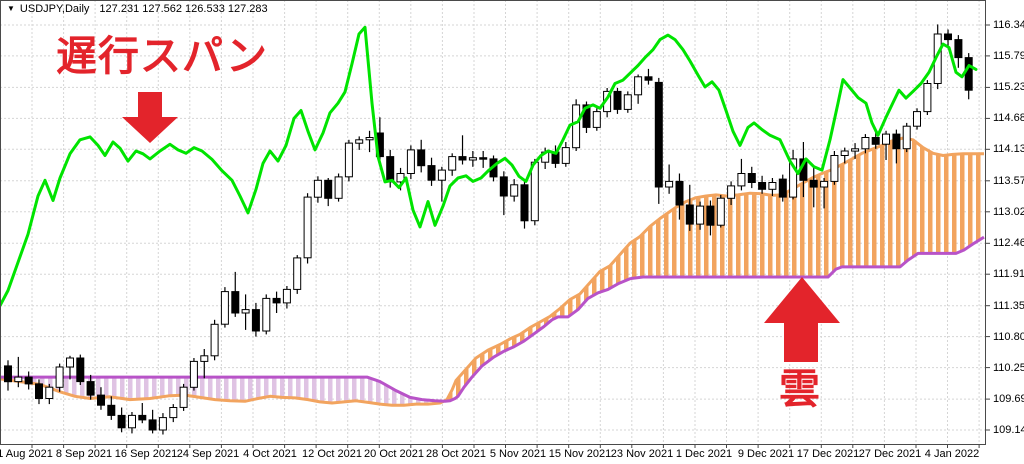  I want to click on price-axis-label: 114.130, so click(1008, 149).